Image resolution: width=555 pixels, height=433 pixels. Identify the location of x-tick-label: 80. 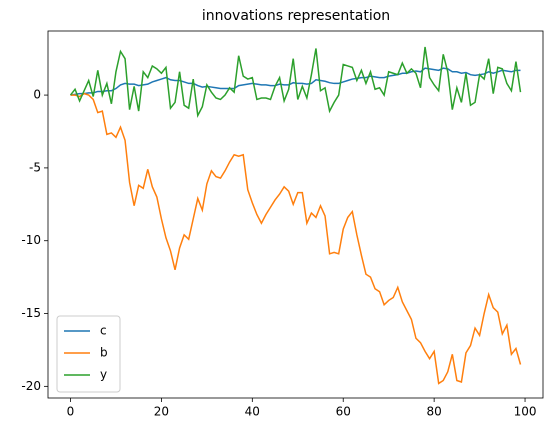
(433, 412).